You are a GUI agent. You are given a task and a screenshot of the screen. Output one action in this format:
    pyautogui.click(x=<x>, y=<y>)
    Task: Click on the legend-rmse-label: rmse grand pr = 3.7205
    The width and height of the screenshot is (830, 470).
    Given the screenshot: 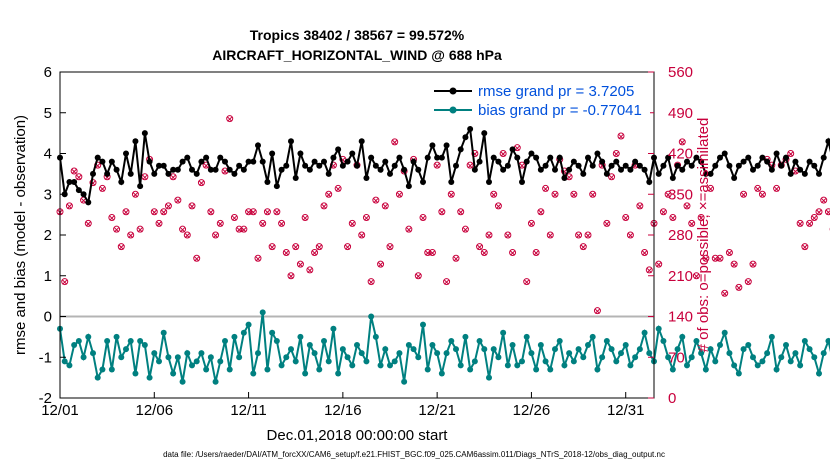 What is the action you would take?
    pyautogui.click(x=556, y=91)
    